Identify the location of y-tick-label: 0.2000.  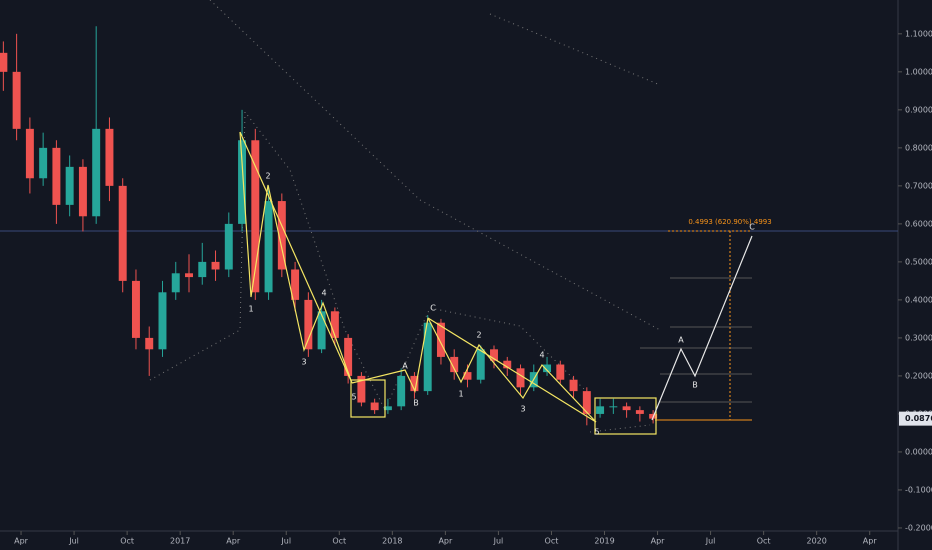
(918, 375).